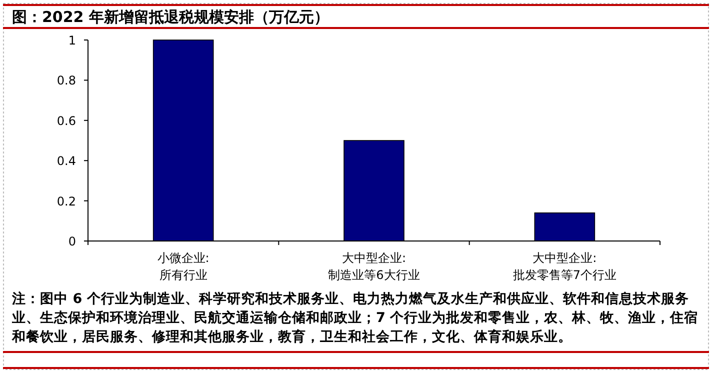 Image resolution: width=712 pixels, height=373 pixels. Describe the element at coordinates (72, 41) in the screenshot. I see `y-tick-label: 1` at that location.